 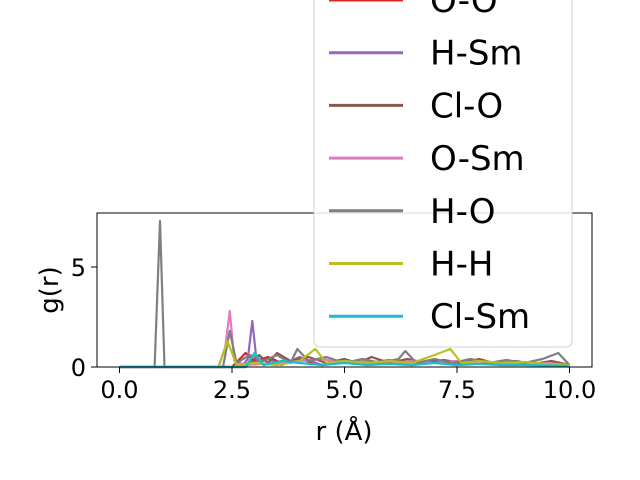 I want to click on x-tick-label: 7.5, so click(x=457, y=390).